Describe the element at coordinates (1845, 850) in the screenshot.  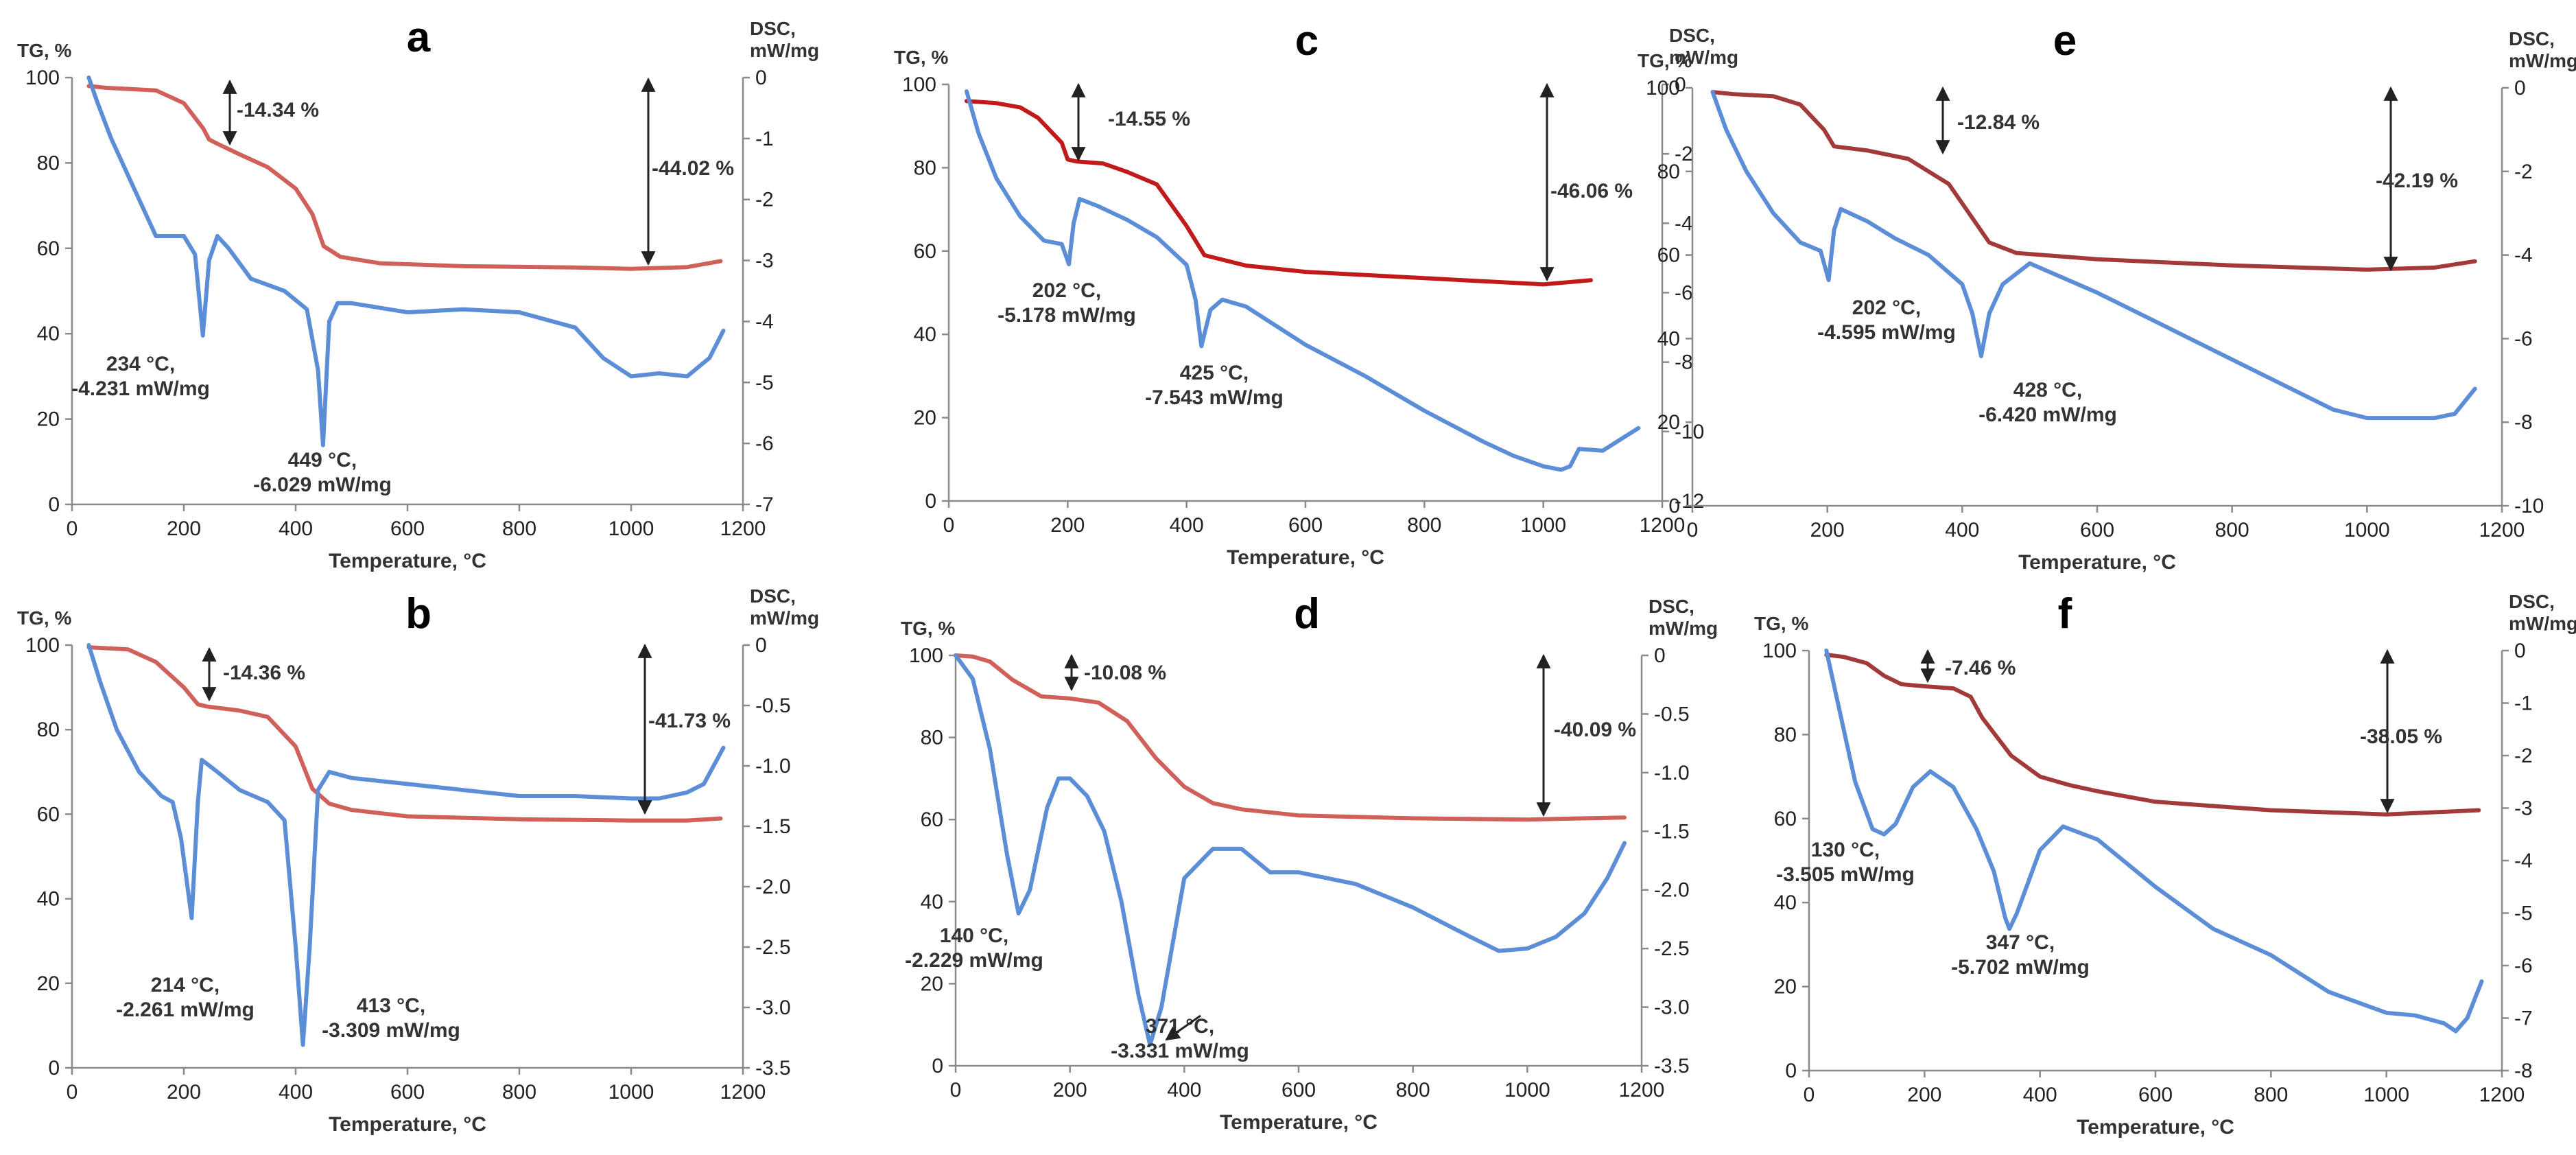
I see `annotation-3-line-1: 130 °C,` at that location.